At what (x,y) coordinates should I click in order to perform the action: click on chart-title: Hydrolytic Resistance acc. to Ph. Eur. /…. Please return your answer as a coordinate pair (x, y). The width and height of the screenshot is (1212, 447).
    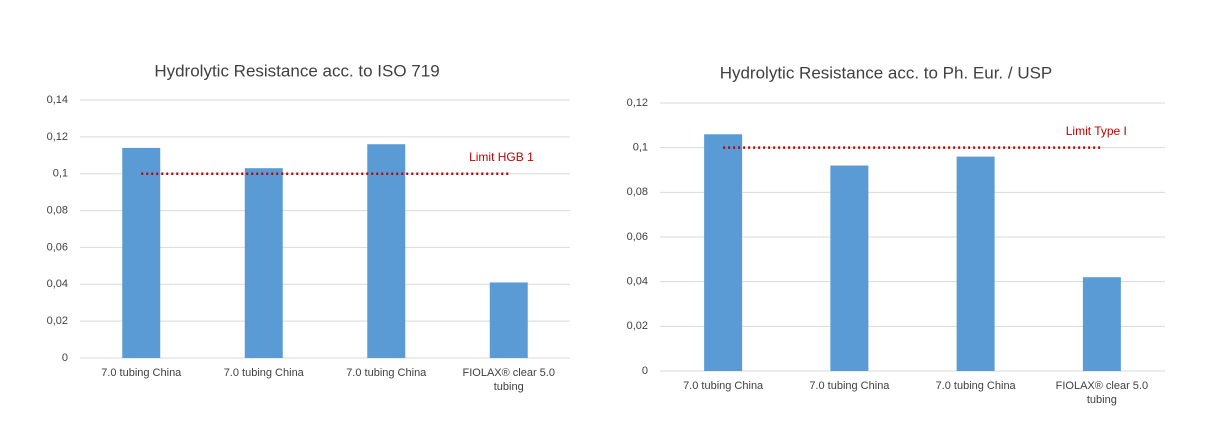
    Looking at the image, I should click on (886, 72).